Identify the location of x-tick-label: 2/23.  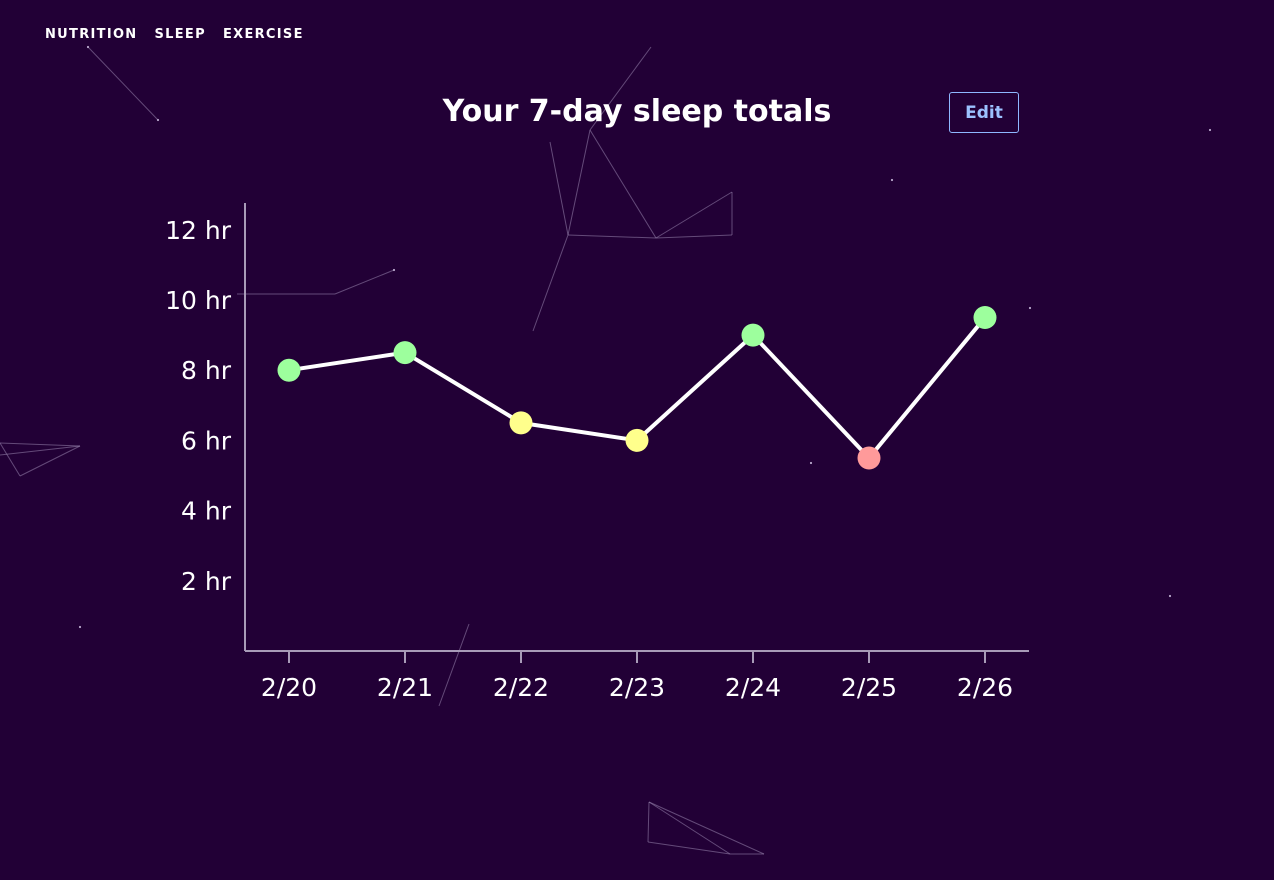
(637, 687).